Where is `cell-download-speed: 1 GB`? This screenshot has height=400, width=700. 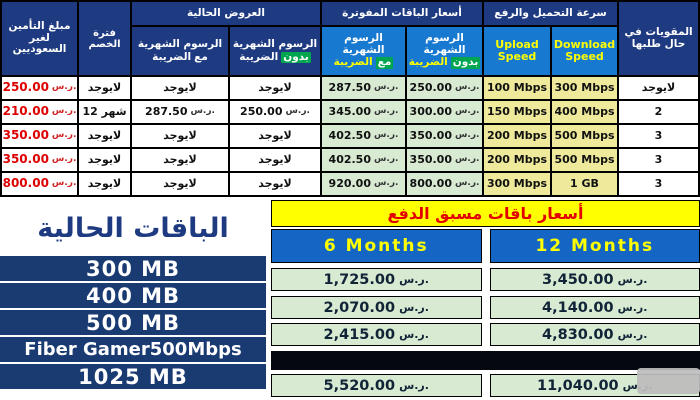
cell-download-speed: 1 GB is located at coordinates (584, 184).